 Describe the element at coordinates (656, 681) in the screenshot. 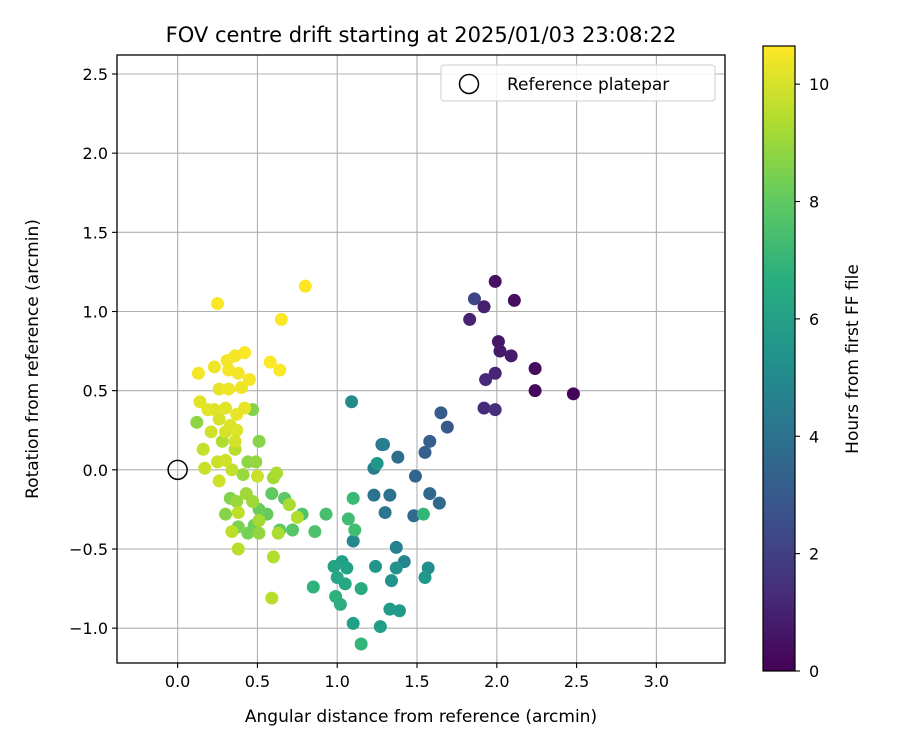

I see `x-tick-label: 3.0` at that location.